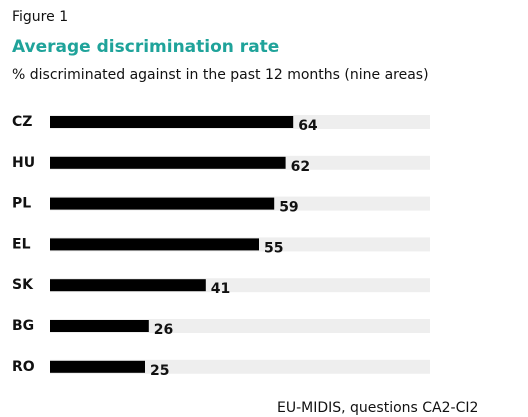 This screenshot has width=528, height=417. What do you see at coordinates (163, 330) in the screenshot?
I see `value-label: 26` at bounding box center [163, 330].